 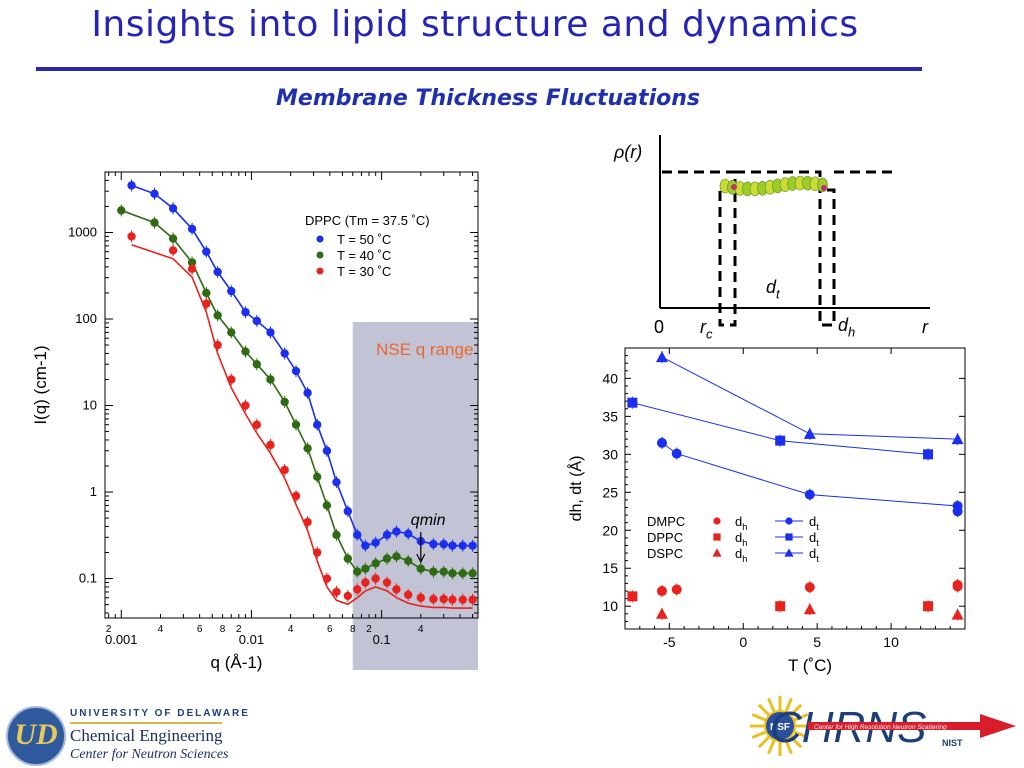 What do you see at coordinates (382, 639) in the screenshot?
I see `x-tick-label: 0.1` at bounding box center [382, 639].